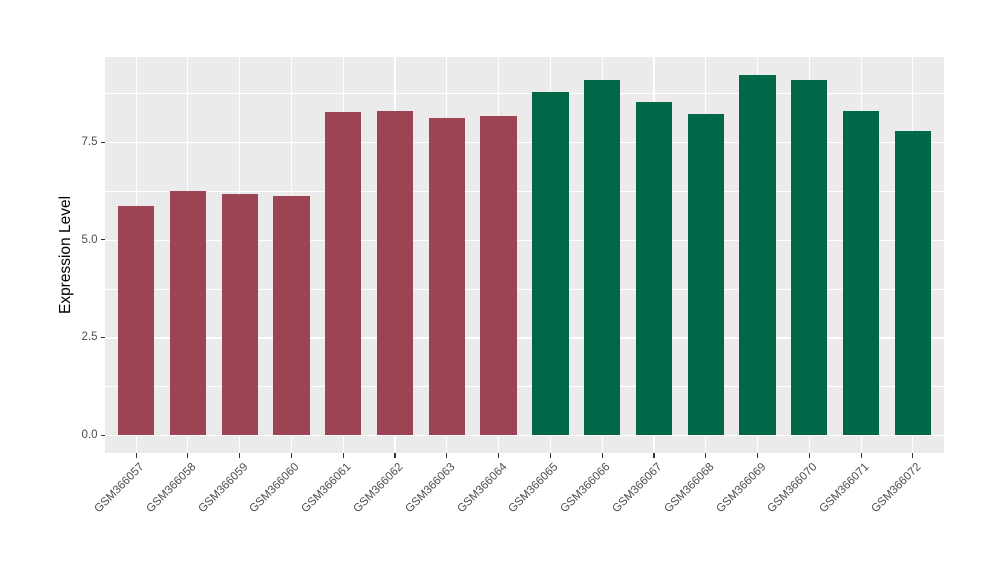 Image resolution: width=1000 pixels, height=580 pixels. What do you see at coordinates (533, 488) in the screenshot?
I see `x-tick-label: GSM366065` at bounding box center [533, 488].